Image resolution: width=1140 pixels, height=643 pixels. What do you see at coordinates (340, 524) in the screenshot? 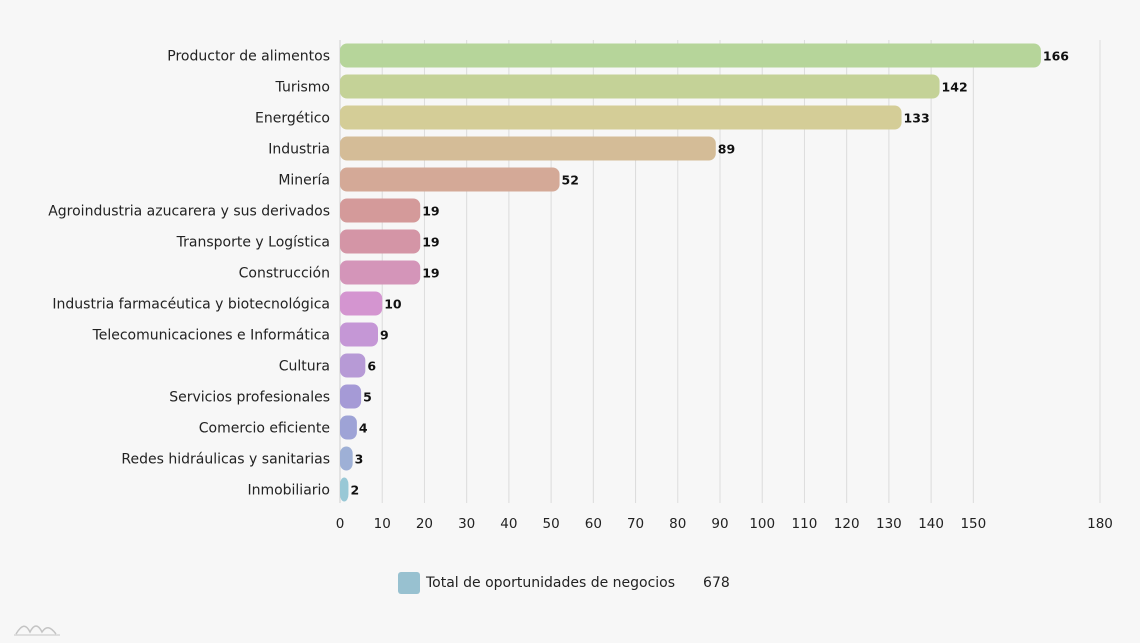
I see `x-tick-label: 0` at bounding box center [340, 524].